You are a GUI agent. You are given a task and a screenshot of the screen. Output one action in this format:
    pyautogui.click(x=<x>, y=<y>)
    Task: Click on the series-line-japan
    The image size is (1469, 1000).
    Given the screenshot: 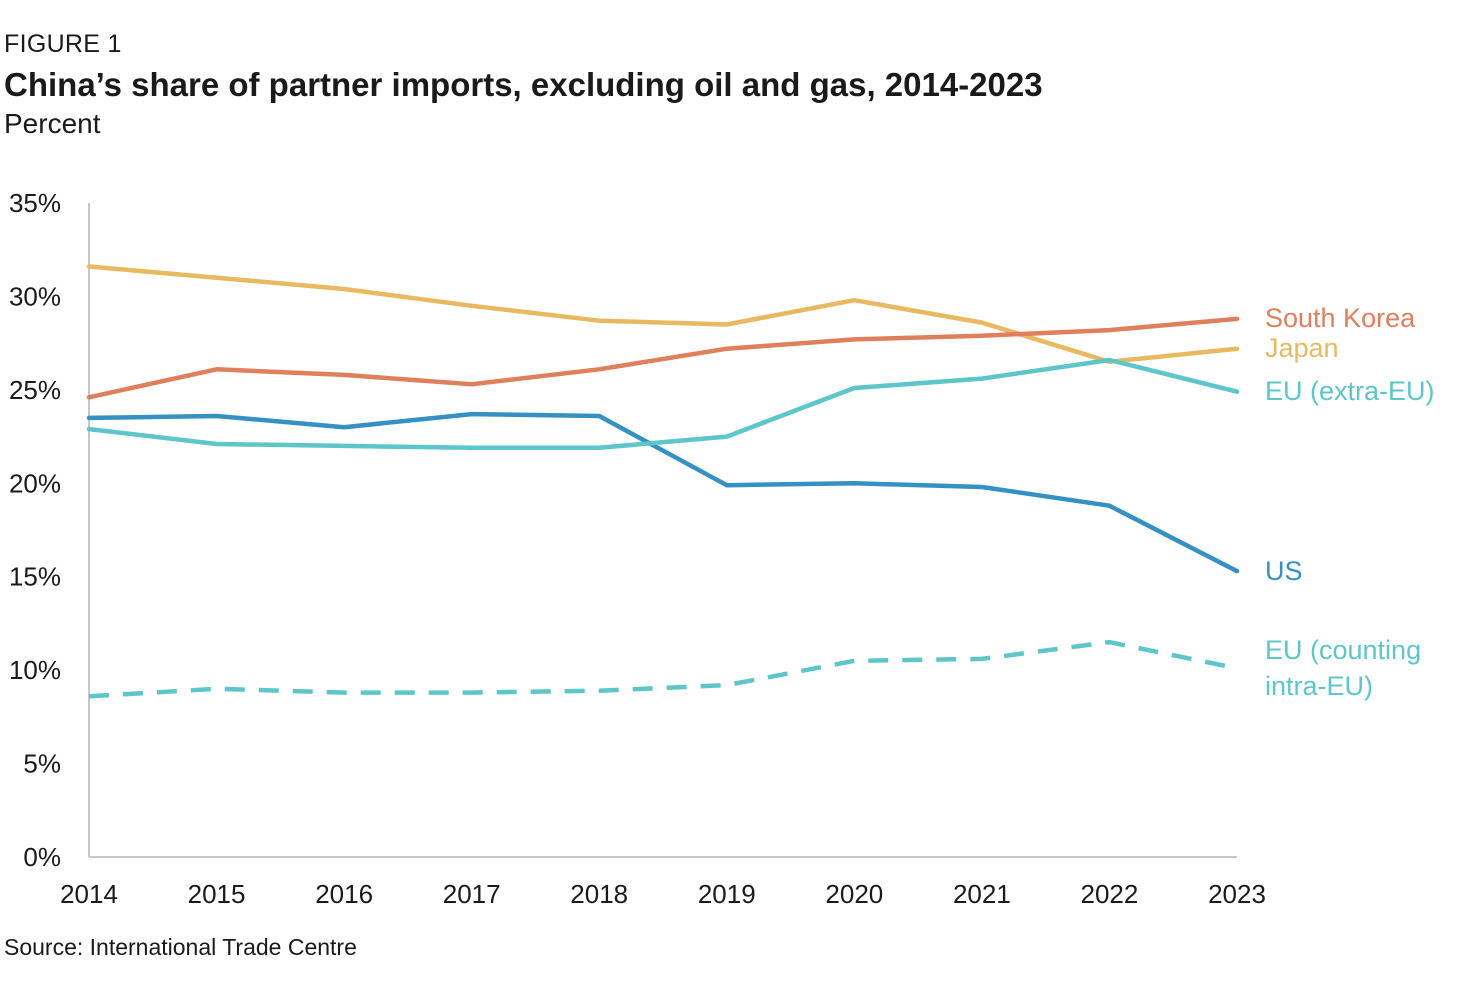 What is the action you would take?
    pyautogui.click(x=663, y=314)
    